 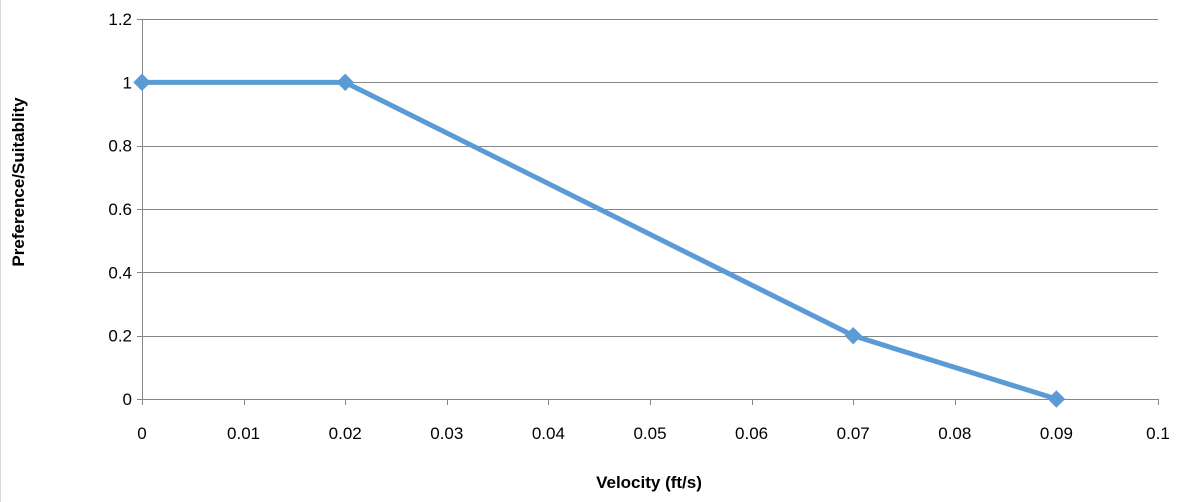 What do you see at coordinates (120, 336) in the screenshot?
I see `y-tick-label: 0.2` at bounding box center [120, 336].